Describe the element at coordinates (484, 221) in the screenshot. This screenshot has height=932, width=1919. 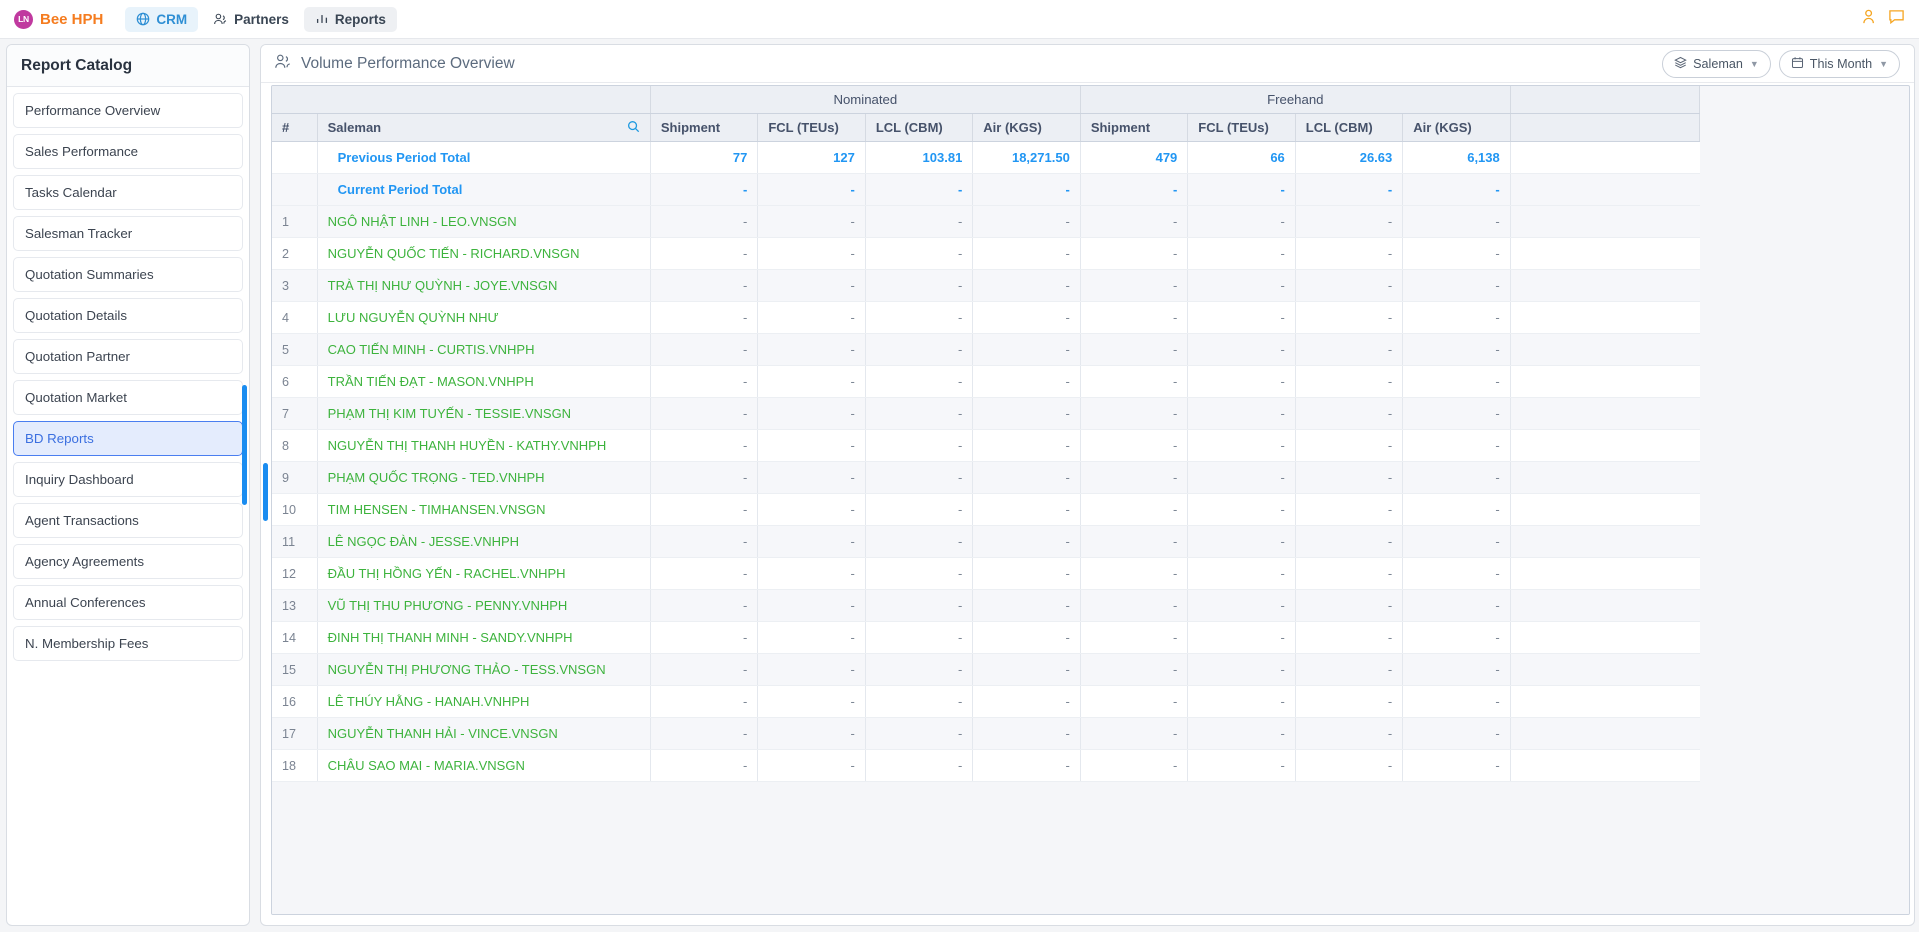
I see `row-saleman-name: NGÔ NHẬT LINH - LEO.VNSGN` at that location.